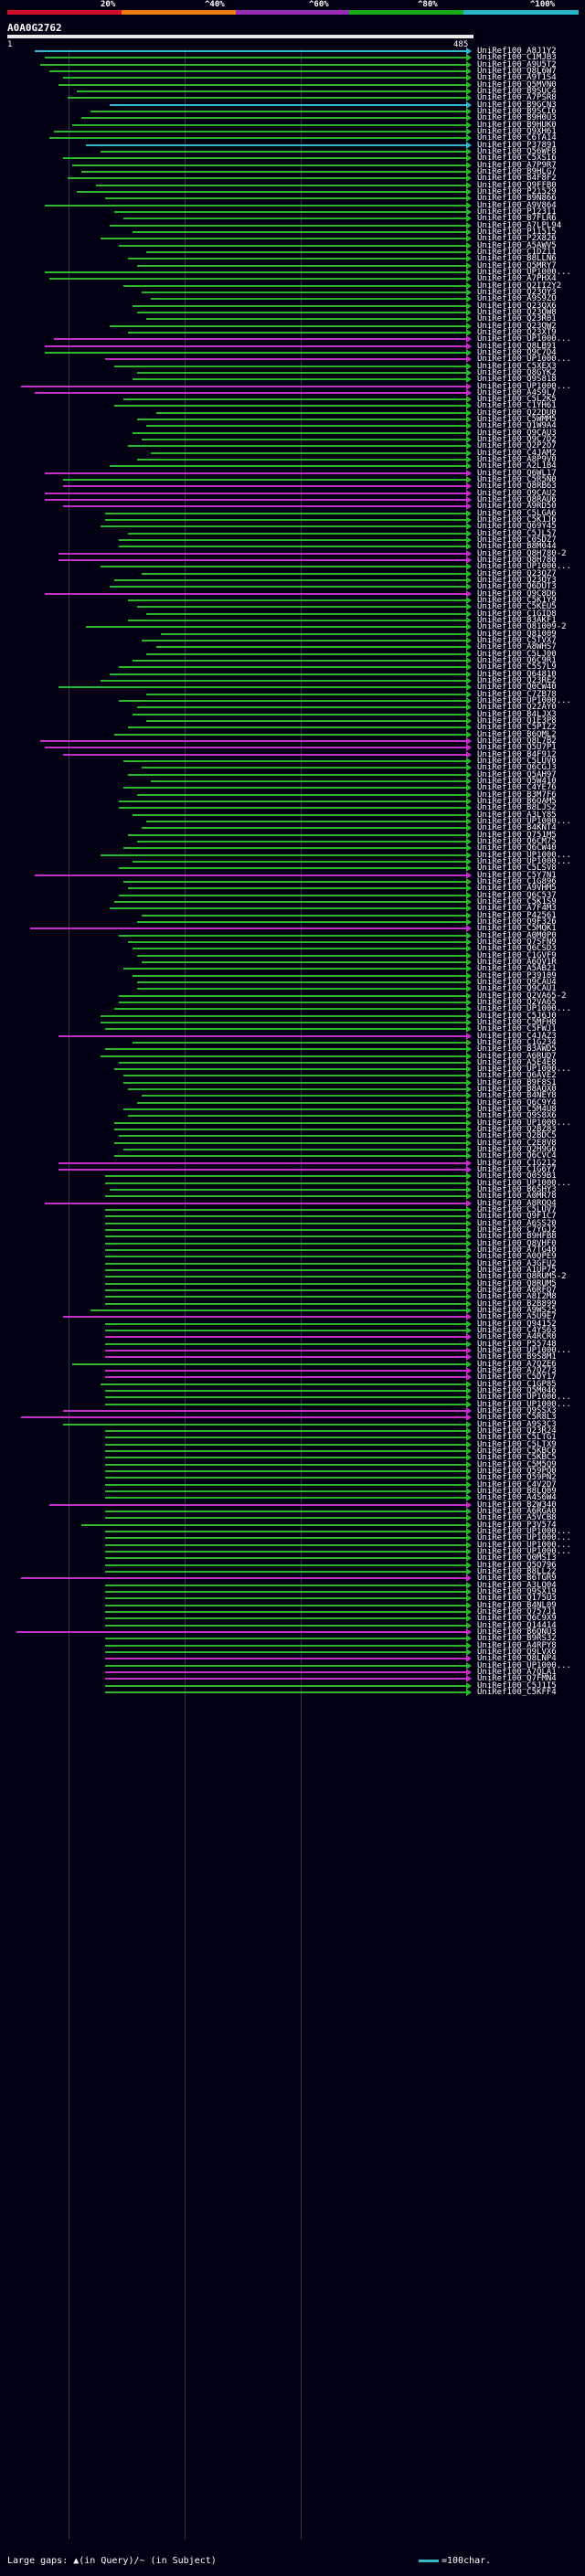  I want to click on hit-label-link: UniRef100_Q23XT9, so click(517, 332).